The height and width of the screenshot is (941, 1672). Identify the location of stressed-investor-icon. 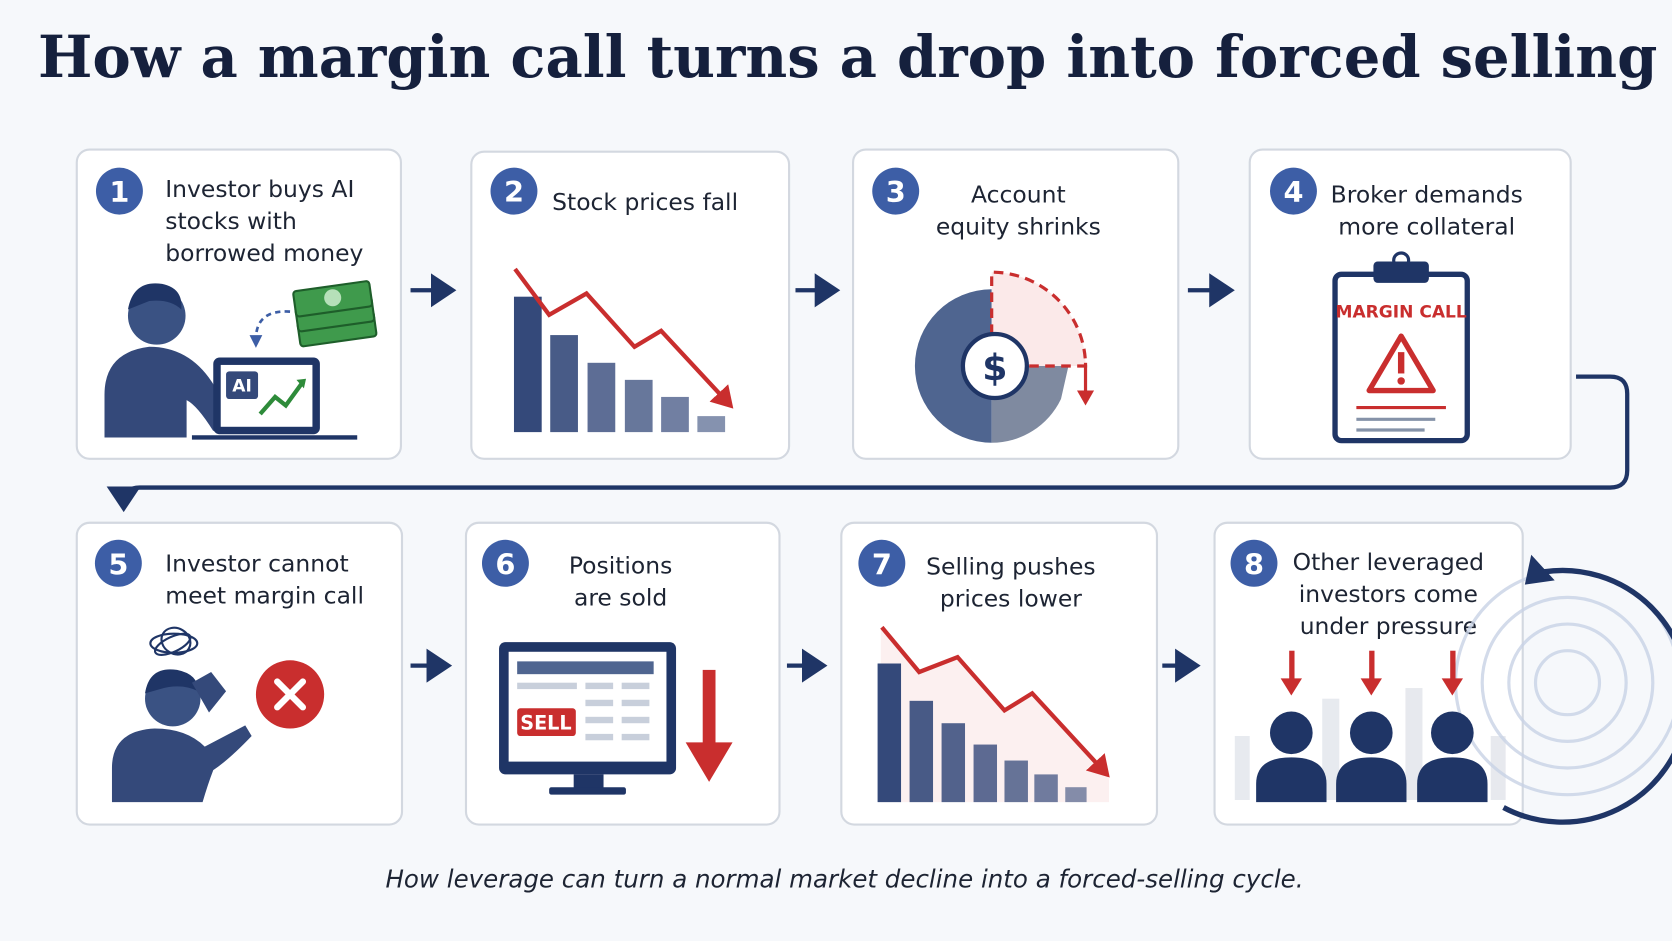
(218, 714).